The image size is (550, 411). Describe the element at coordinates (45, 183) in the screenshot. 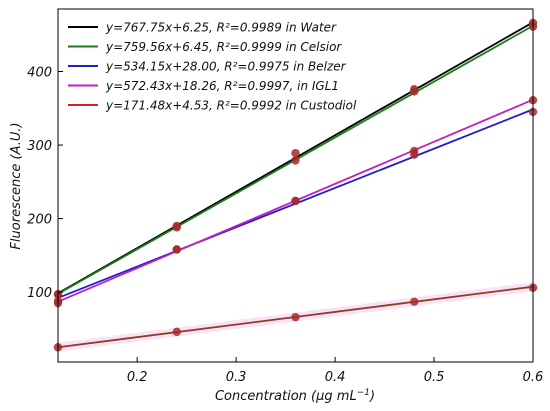

I see `y-axis-ticks: 100 200 300 400` at that location.